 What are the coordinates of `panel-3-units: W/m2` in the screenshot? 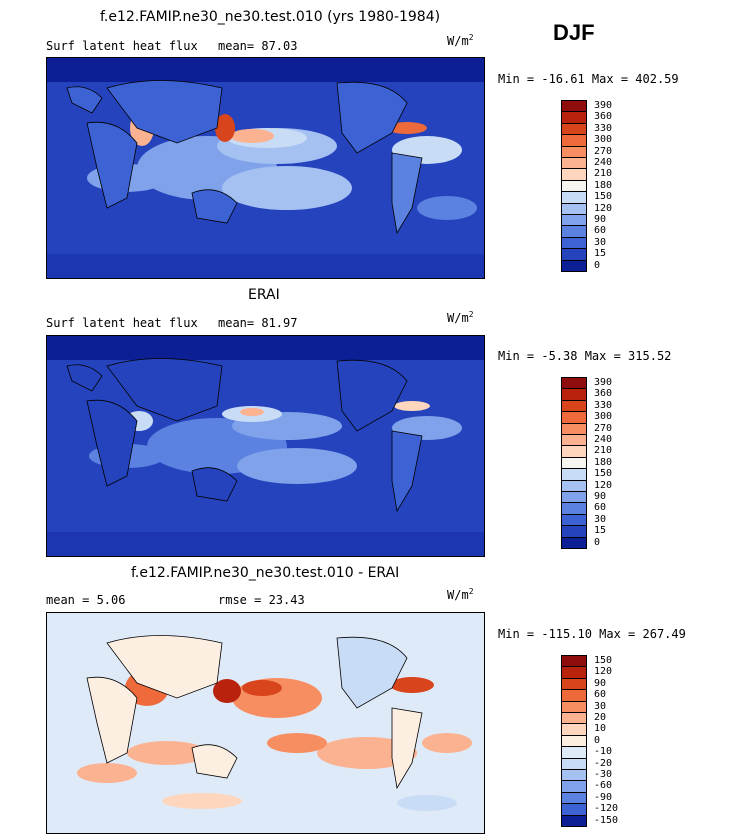 It's located at (460, 594).